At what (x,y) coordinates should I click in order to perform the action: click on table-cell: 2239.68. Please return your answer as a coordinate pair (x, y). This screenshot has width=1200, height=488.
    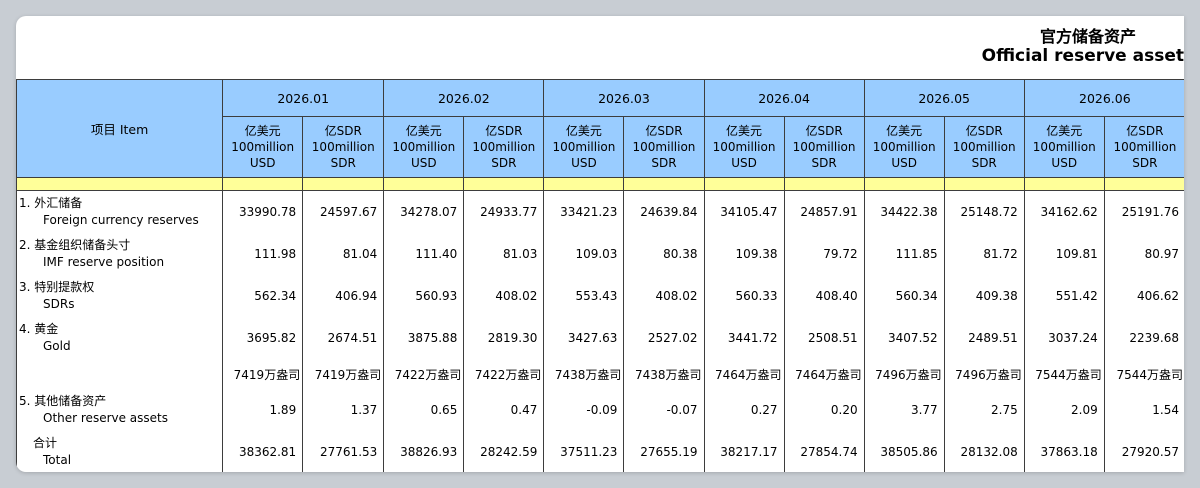
    Looking at the image, I should click on (1143, 338).